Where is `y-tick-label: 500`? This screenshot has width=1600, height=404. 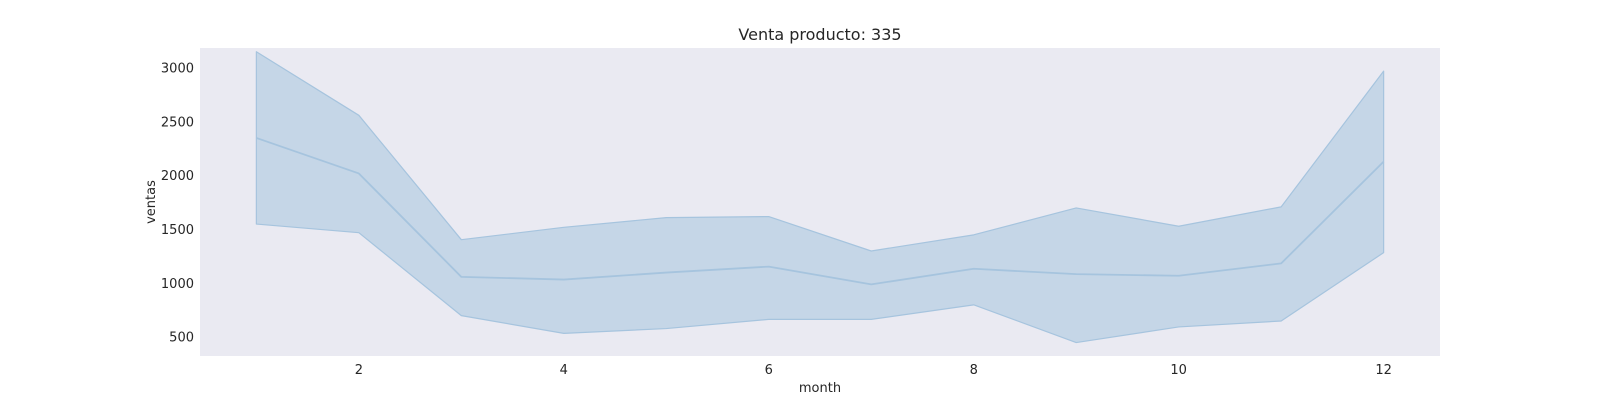
y-tick-label: 500 is located at coordinates (181, 338).